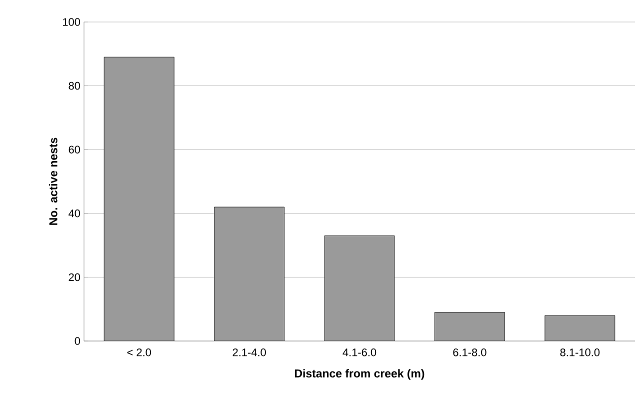 Image resolution: width=636 pixels, height=404 pixels. I want to click on x-tick-label: 4.1-6.0, so click(359, 352).